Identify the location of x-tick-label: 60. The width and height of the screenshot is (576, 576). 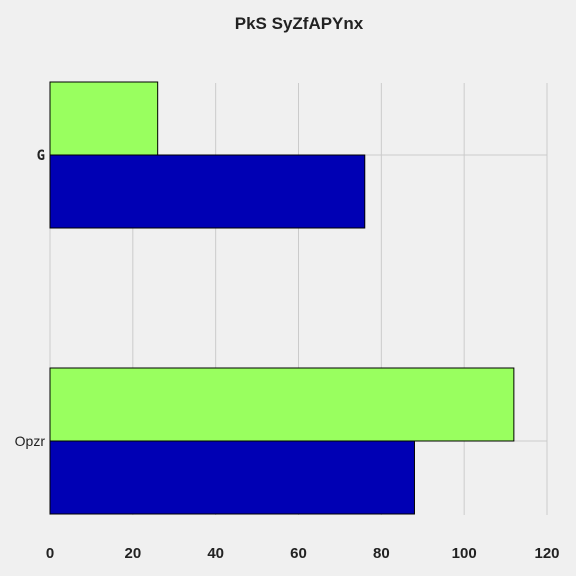
(298, 553).